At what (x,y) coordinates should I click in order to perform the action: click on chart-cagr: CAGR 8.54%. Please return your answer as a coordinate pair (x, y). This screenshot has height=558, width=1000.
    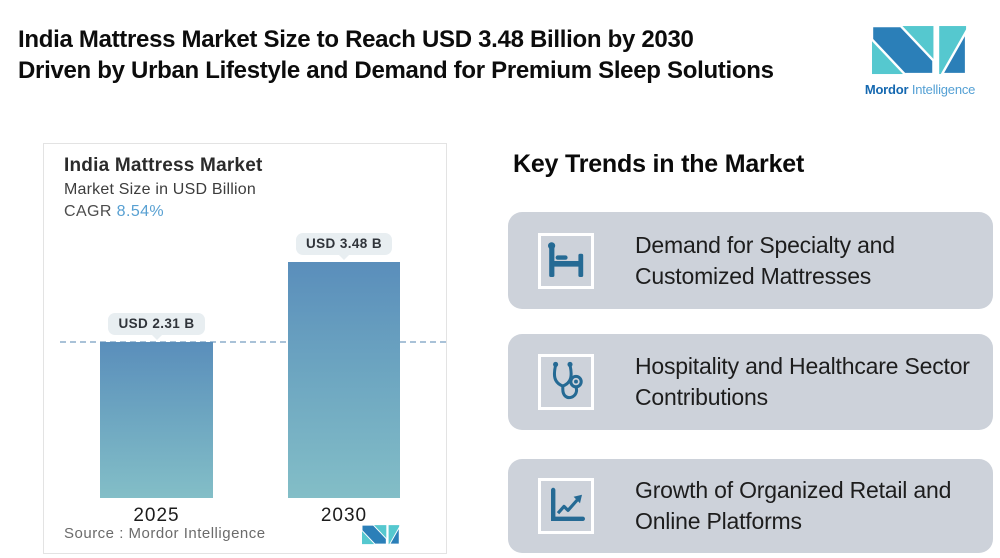
    Looking at the image, I should click on (114, 212).